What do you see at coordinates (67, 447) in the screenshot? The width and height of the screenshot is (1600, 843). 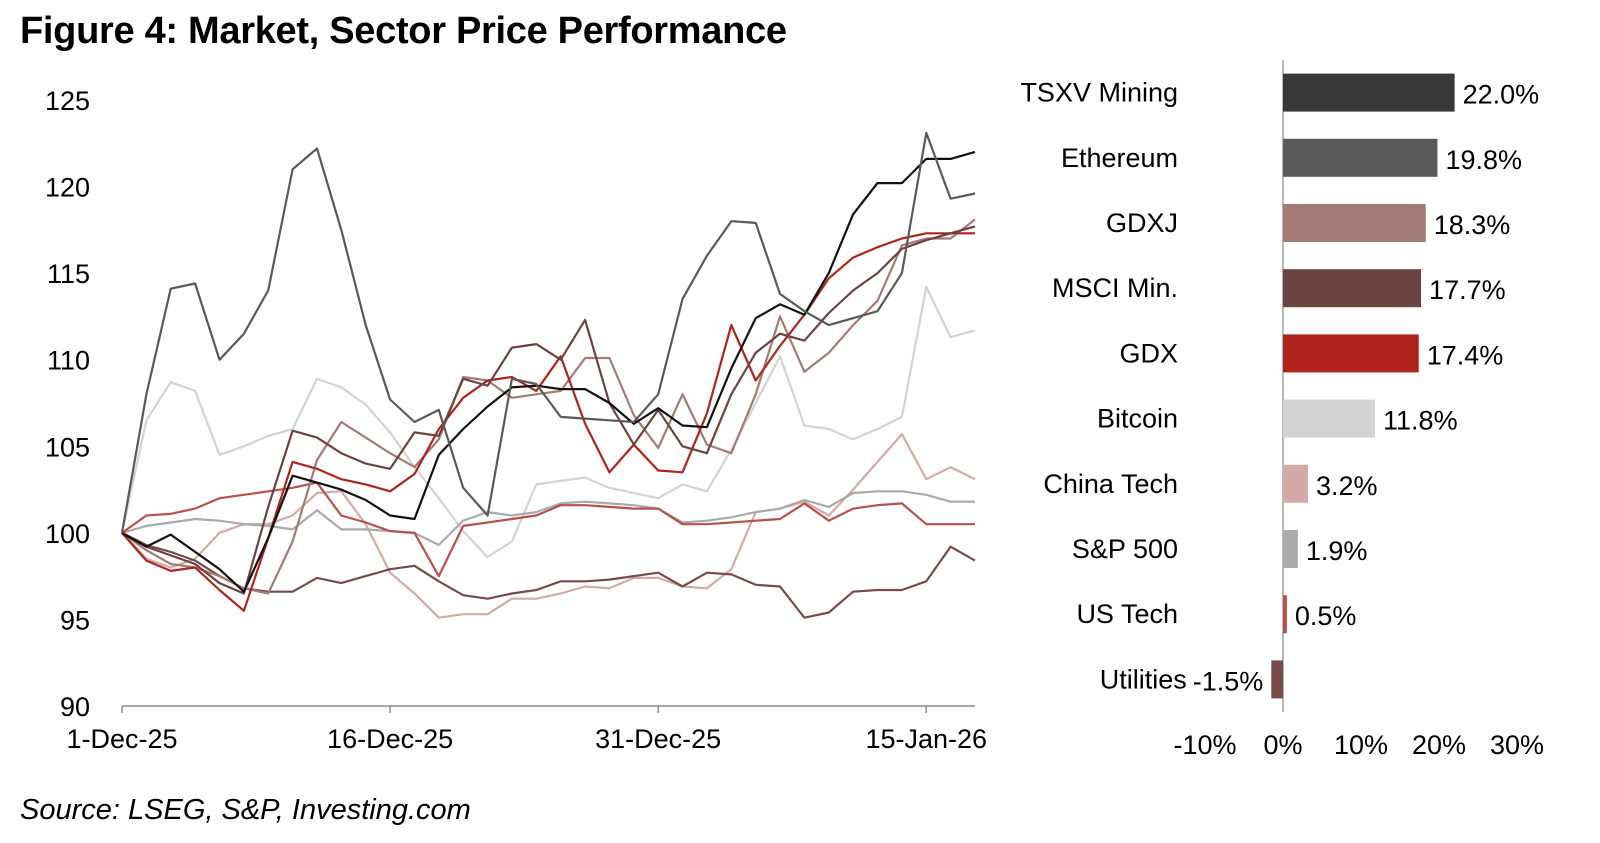 I see `y-tick-label: 105` at bounding box center [67, 447].